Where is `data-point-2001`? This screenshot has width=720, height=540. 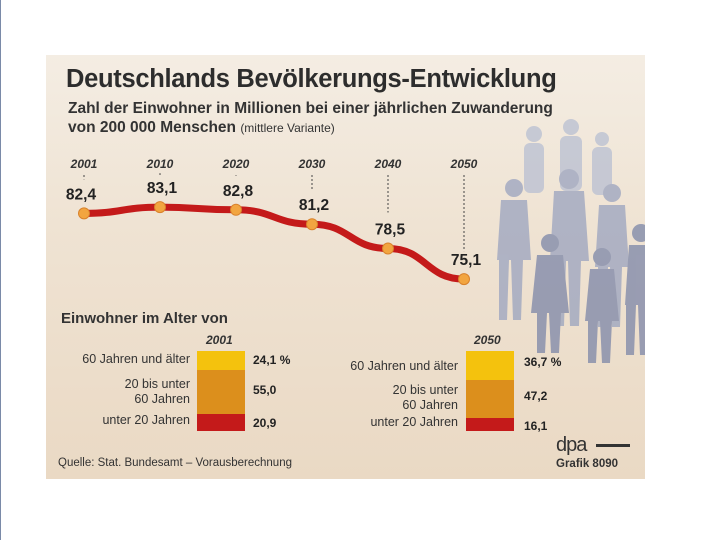
data-point-2001 is located at coordinates (84, 213).